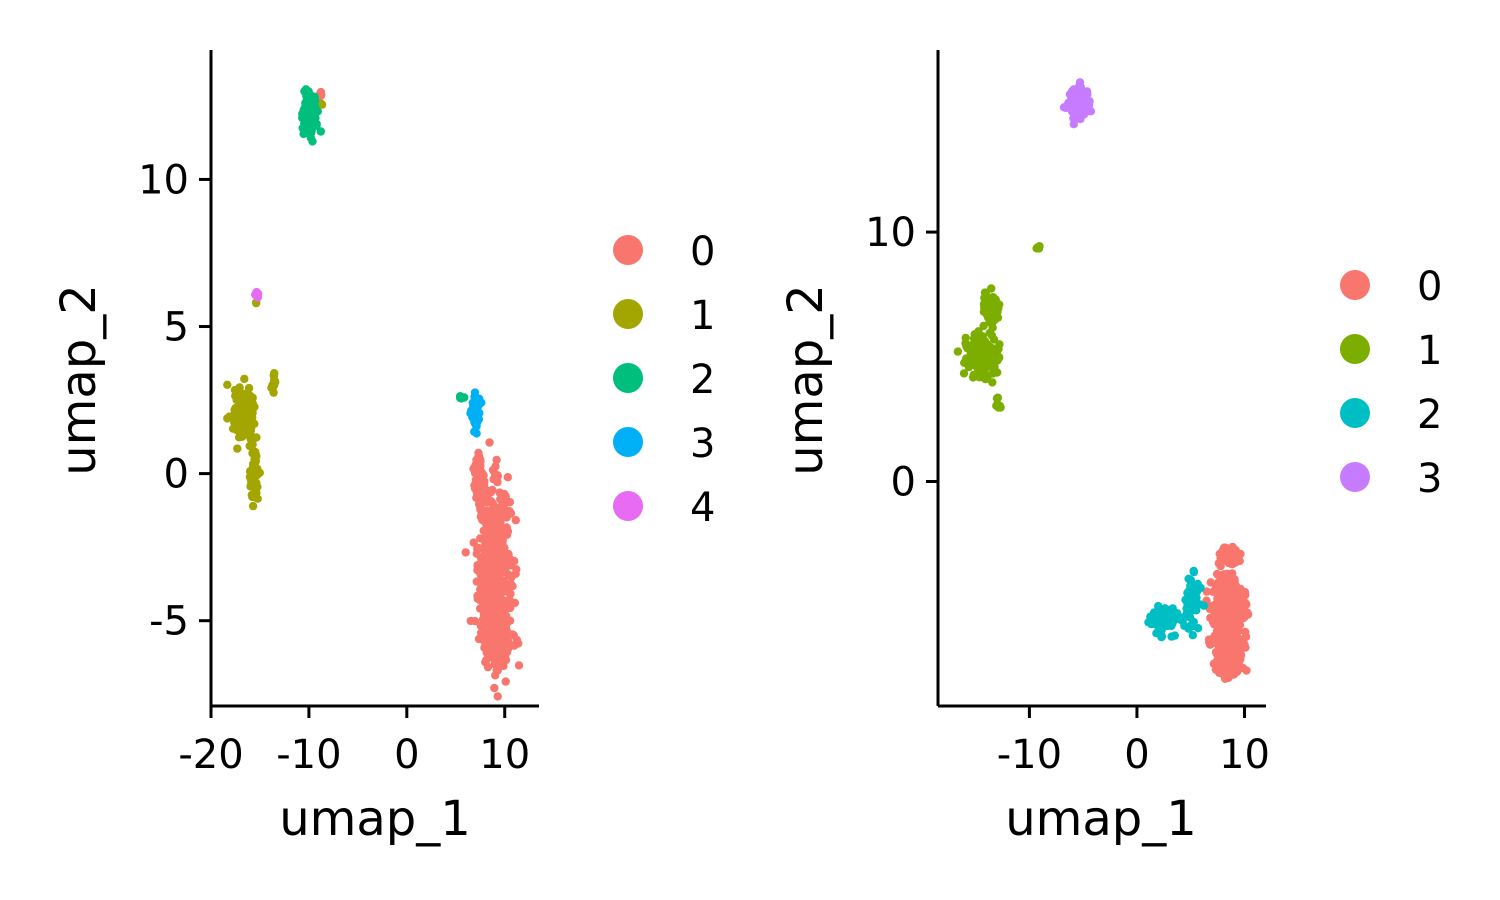 This screenshot has width=1500, height=900. Describe the element at coordinates (210, 755) in the screenshot. I see `x-tick-label: -20` at that location.